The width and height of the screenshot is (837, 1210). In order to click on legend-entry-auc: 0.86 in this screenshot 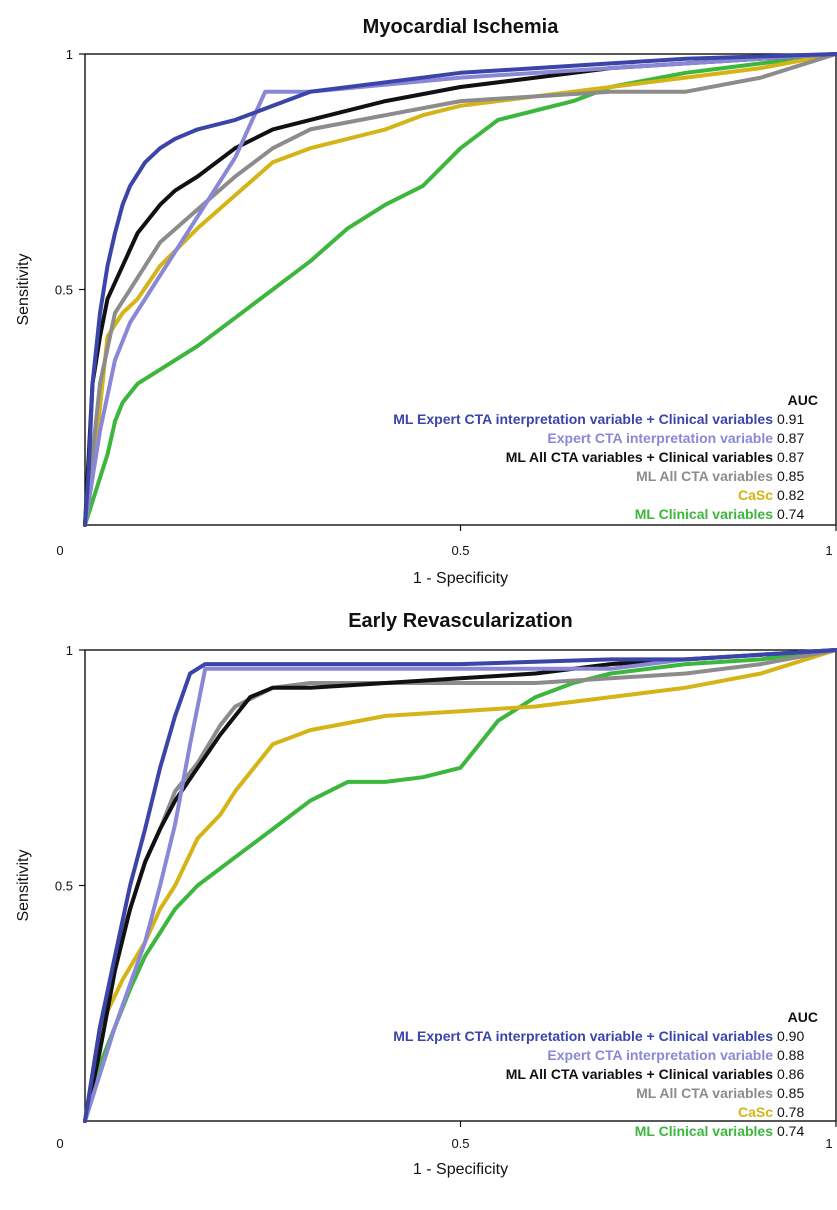, I will do `click(790, 1074)`.